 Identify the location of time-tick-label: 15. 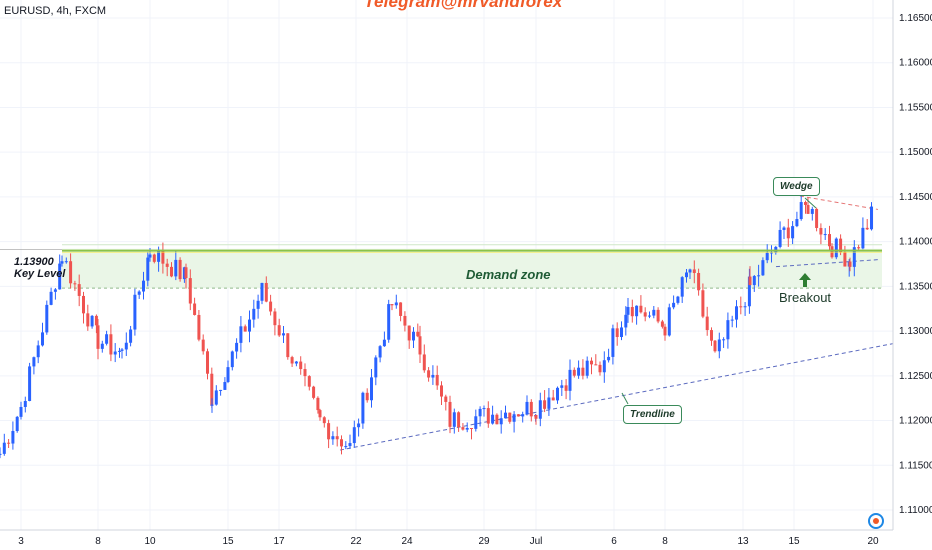
(794, 541).